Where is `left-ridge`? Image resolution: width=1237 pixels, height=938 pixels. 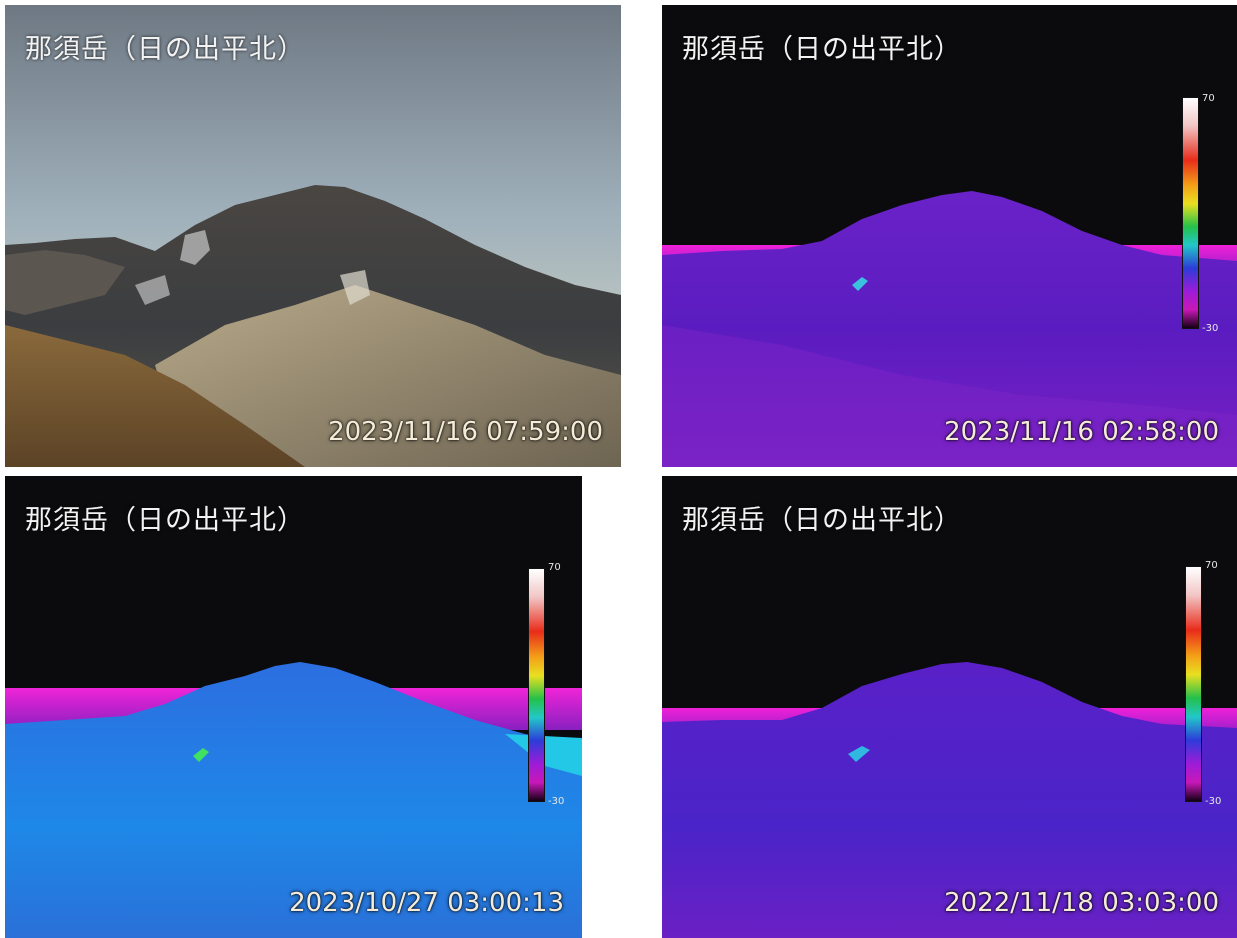 left-ridge is located at coordinates (65, 282).